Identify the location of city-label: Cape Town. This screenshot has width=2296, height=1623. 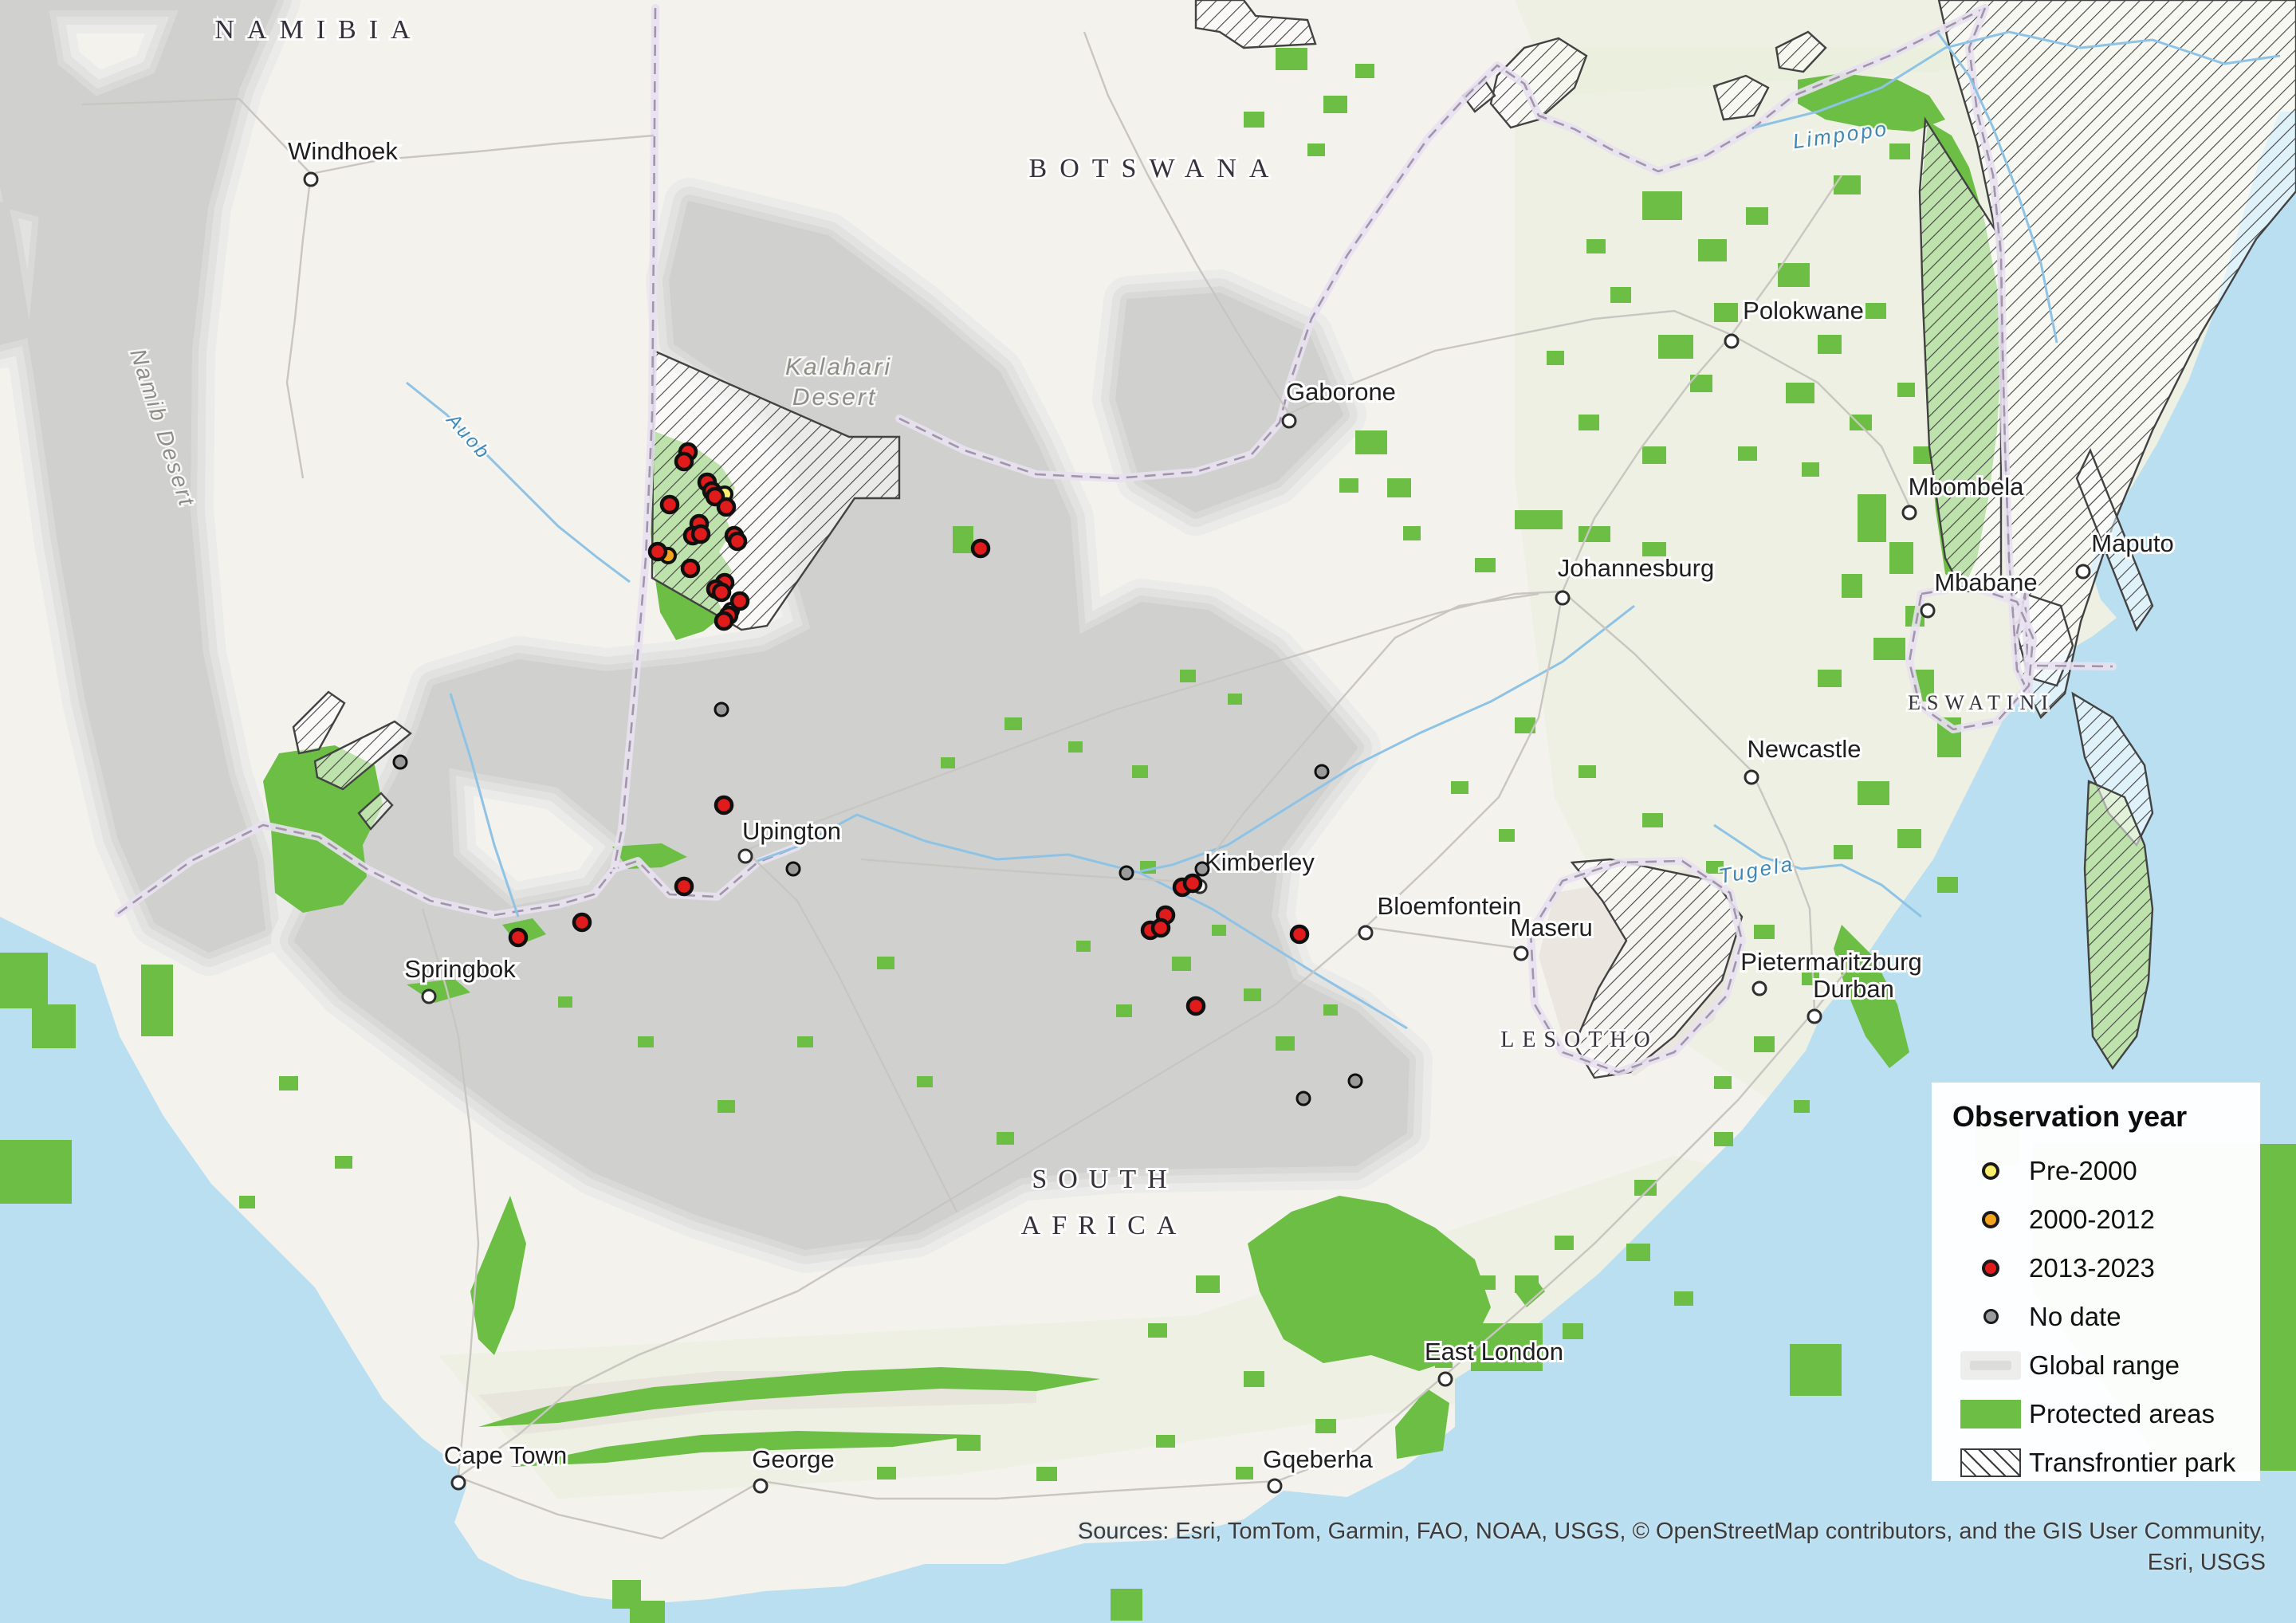
(506, 1455).